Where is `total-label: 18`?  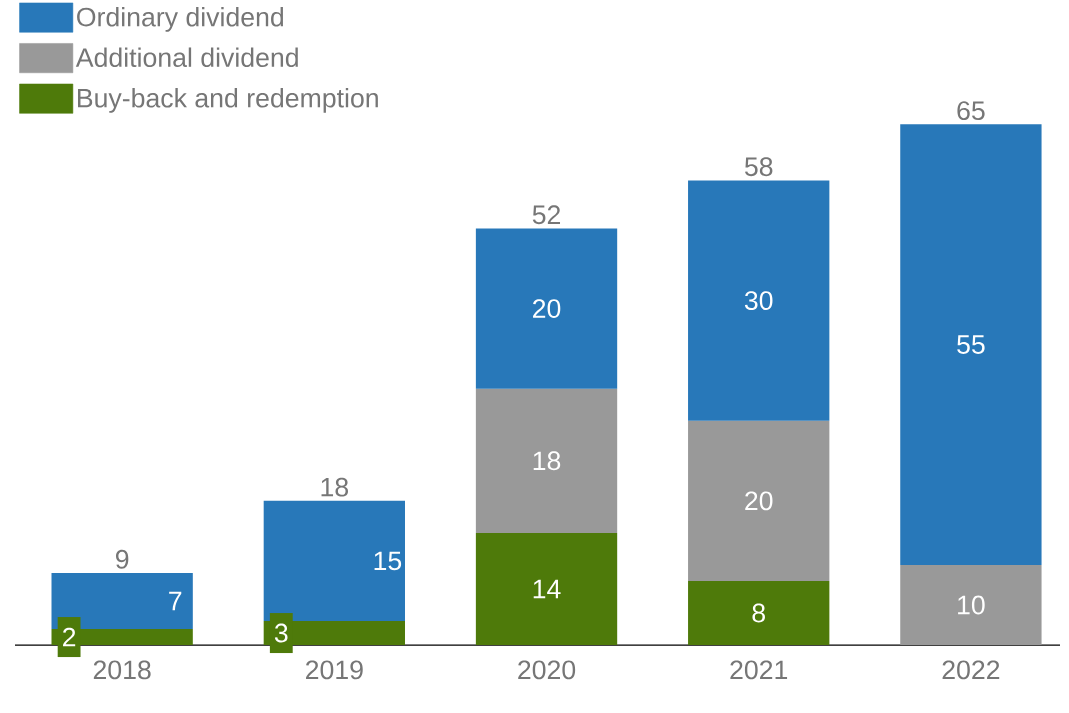 total-label: 18 is located at coordinates (335, 487).